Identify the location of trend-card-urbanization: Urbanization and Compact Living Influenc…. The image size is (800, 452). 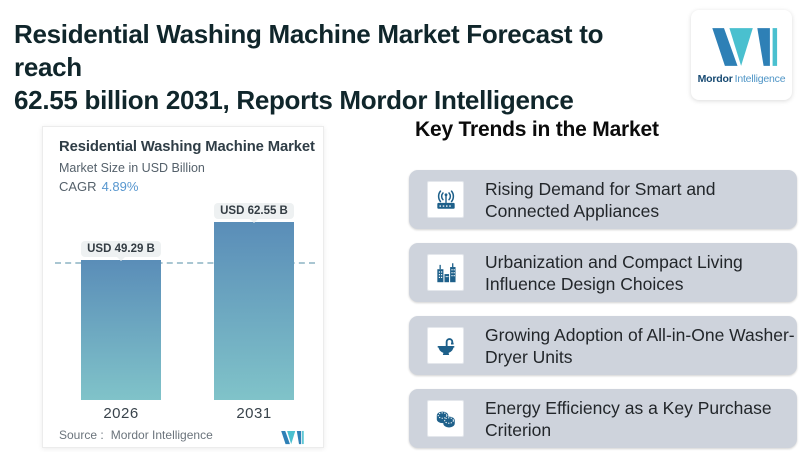
(603, 272).